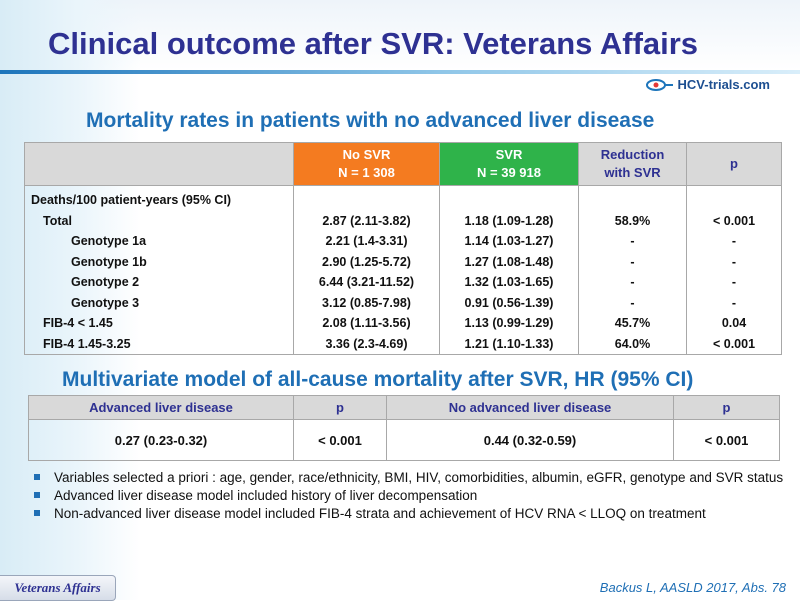 The height and width of the screenshot is (601, 800). I want to click on p-no-advanced: < 0.001, so click(726, 440).